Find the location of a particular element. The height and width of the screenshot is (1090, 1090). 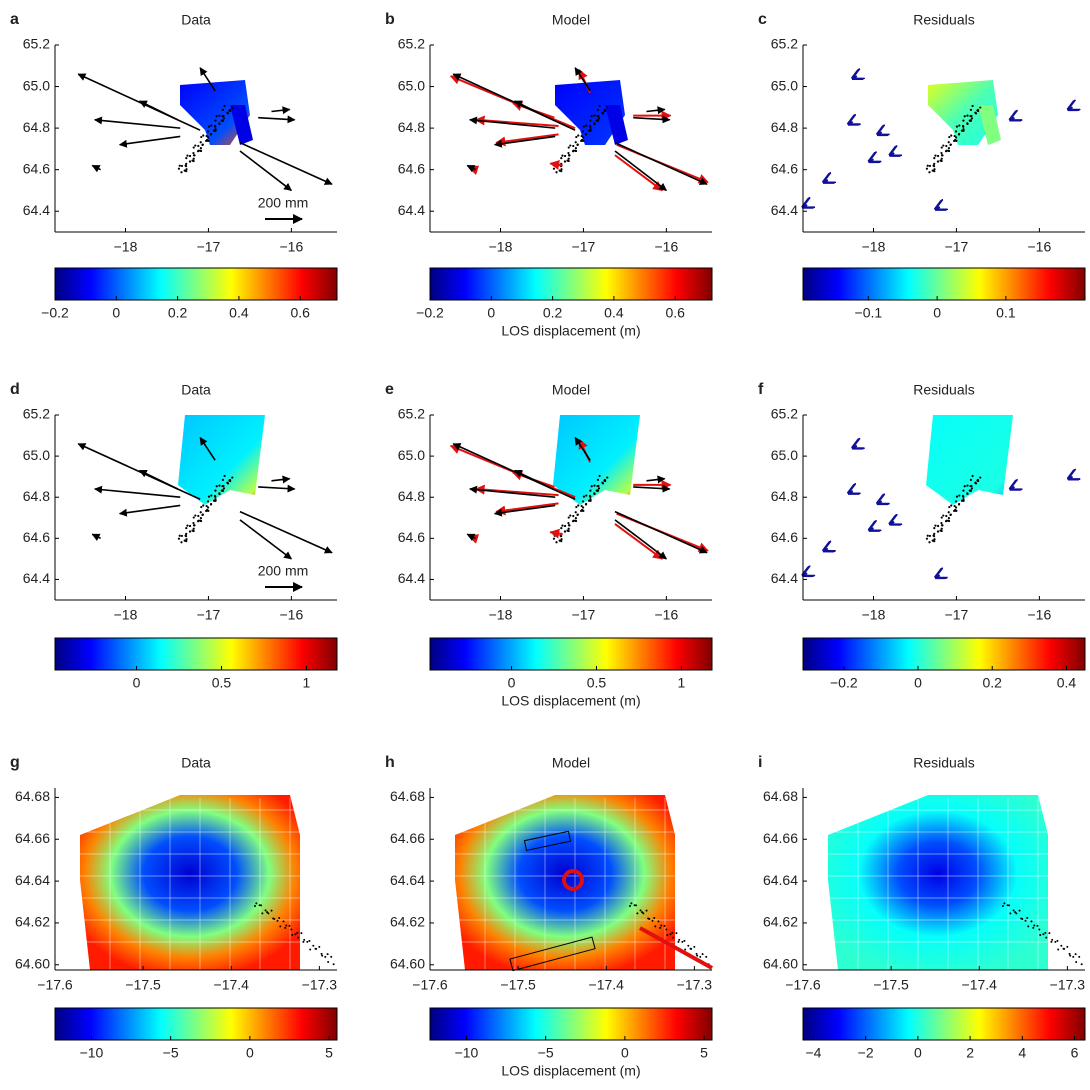

colorbar-tick-label: −4 is located at coordinates (813, 1053).